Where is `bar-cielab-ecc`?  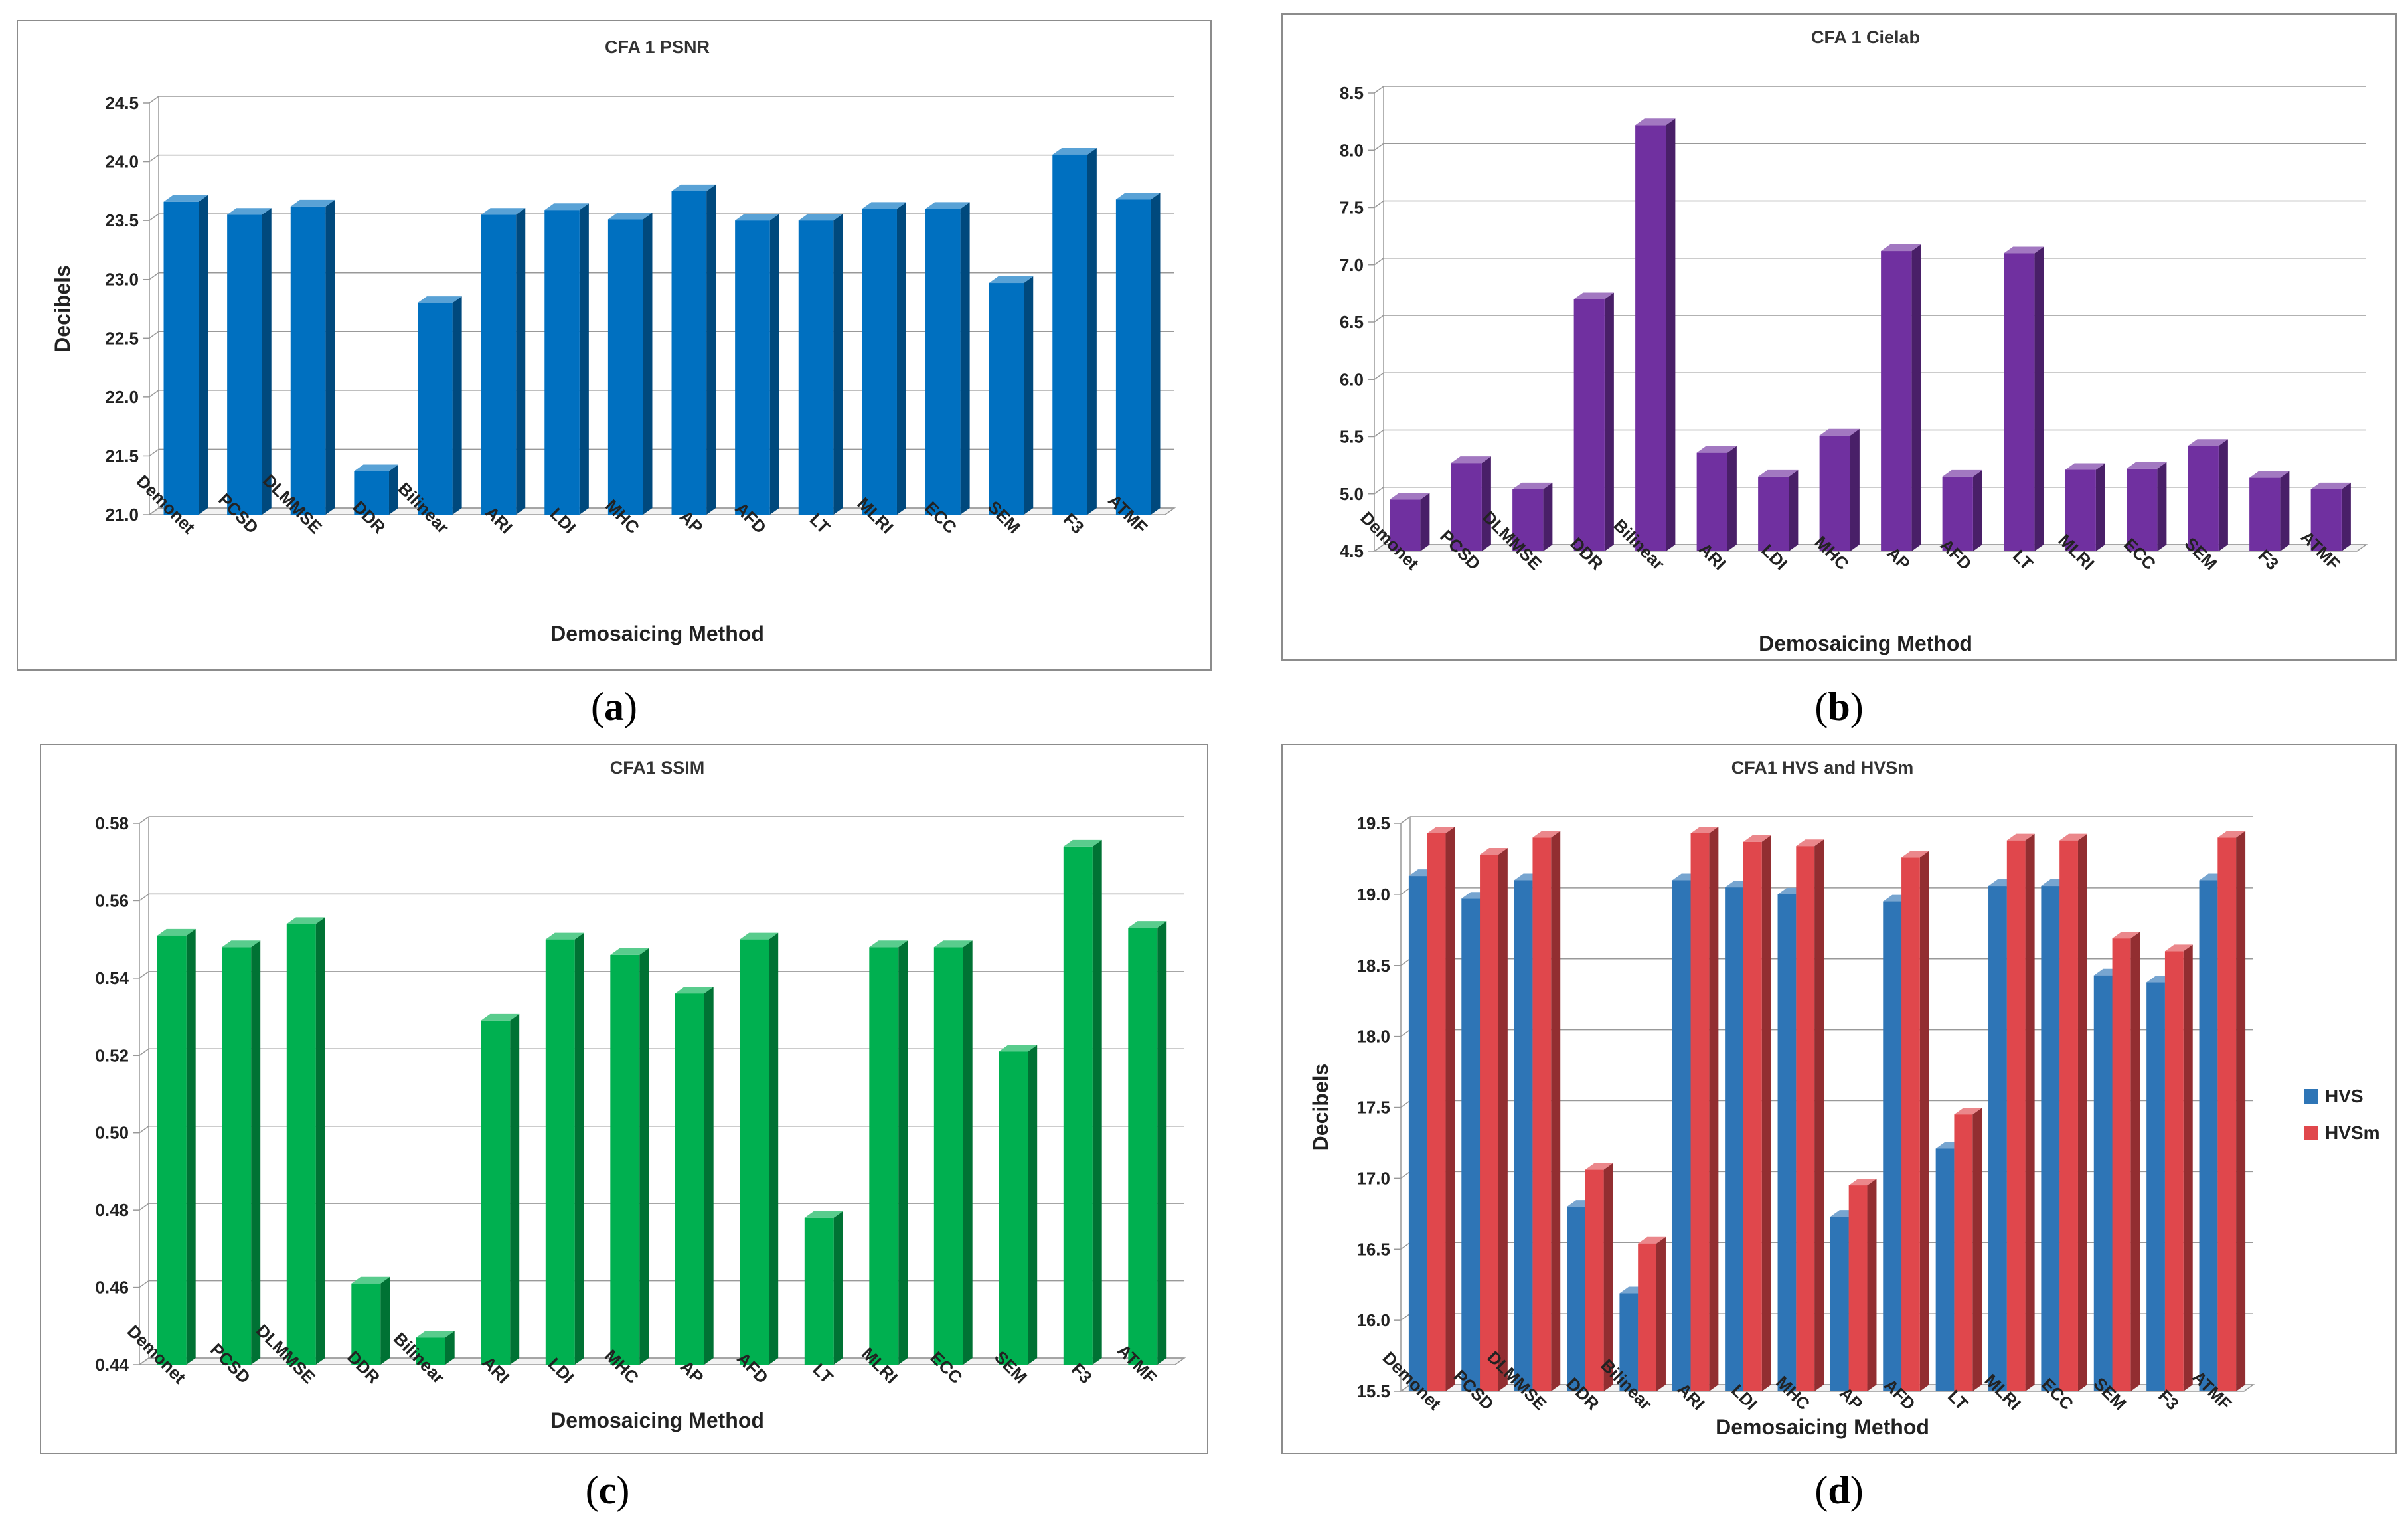
bar-cielab-ecc is located at coordinates (2147, 506).